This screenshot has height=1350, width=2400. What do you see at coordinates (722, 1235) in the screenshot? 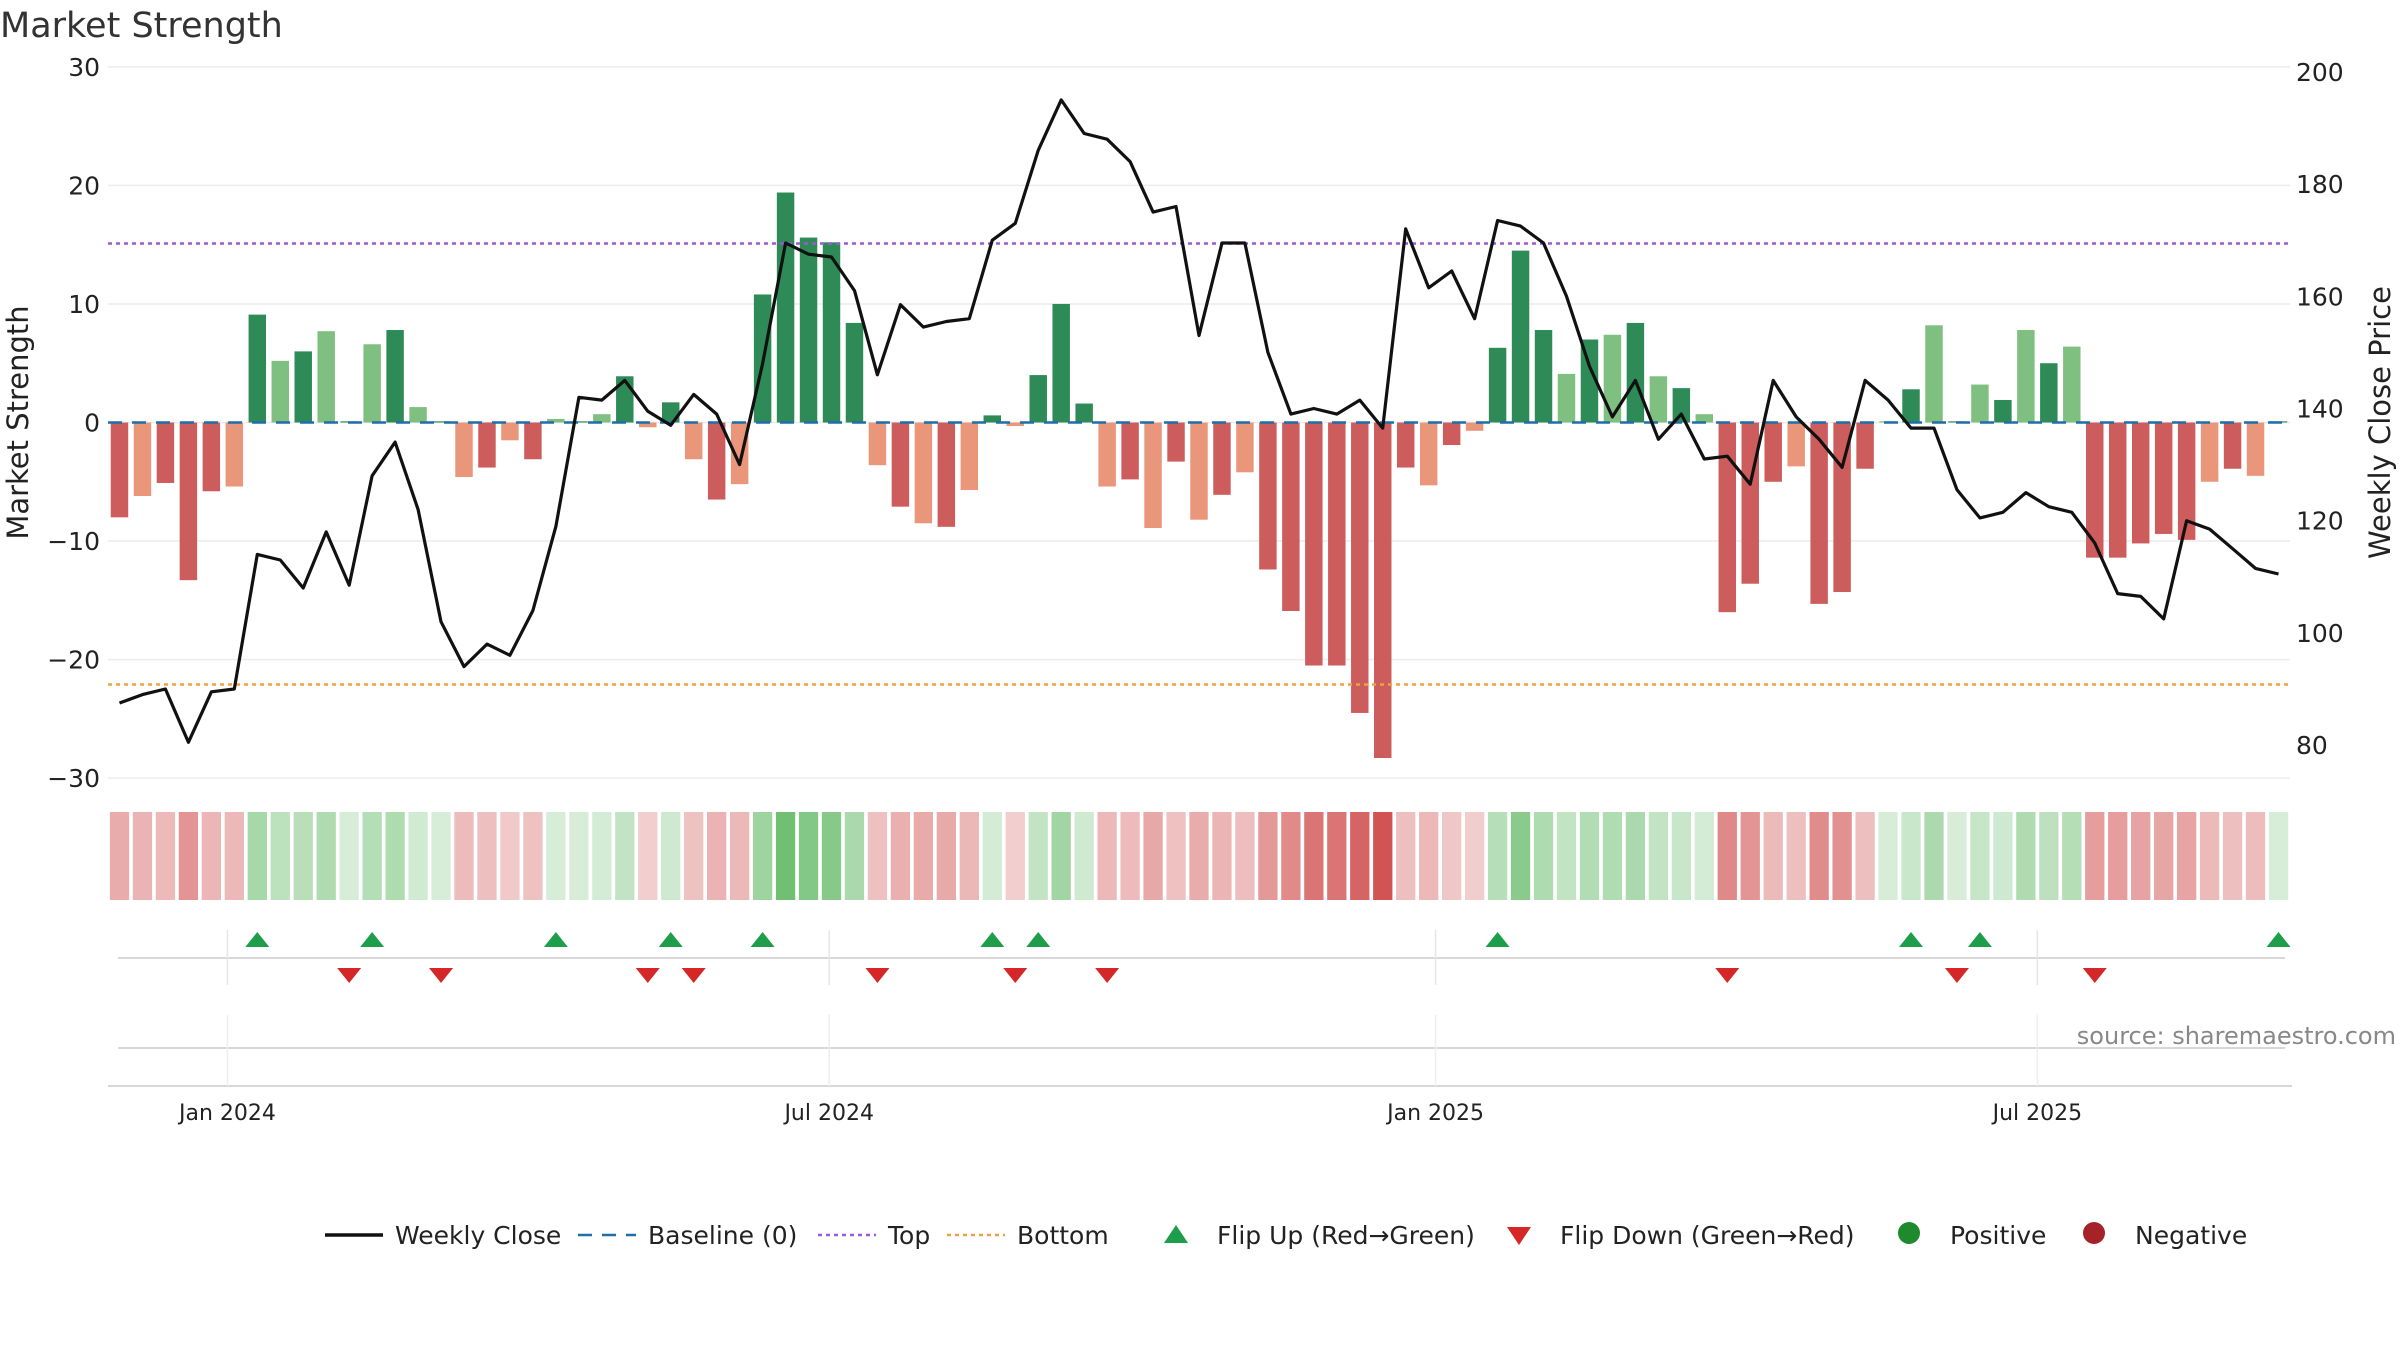
I see `legend-label: Baseline (0)` at bounding box center [722, 1235].